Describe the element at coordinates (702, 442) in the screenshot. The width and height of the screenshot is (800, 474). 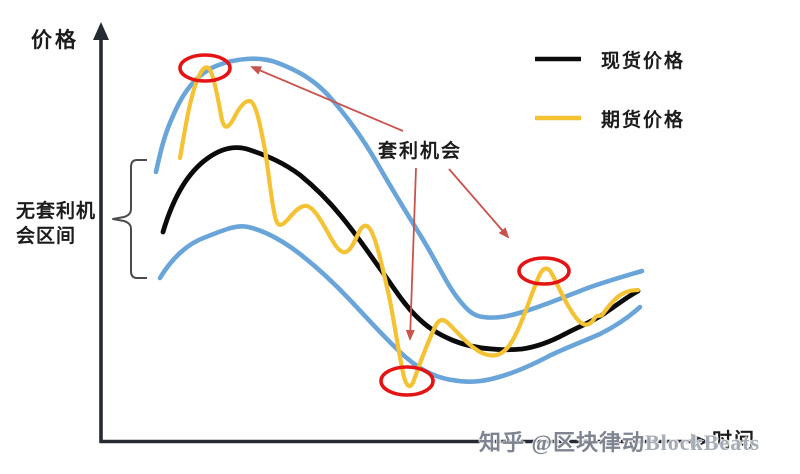
I see `watermark-brand: BlockBeats` at that location.